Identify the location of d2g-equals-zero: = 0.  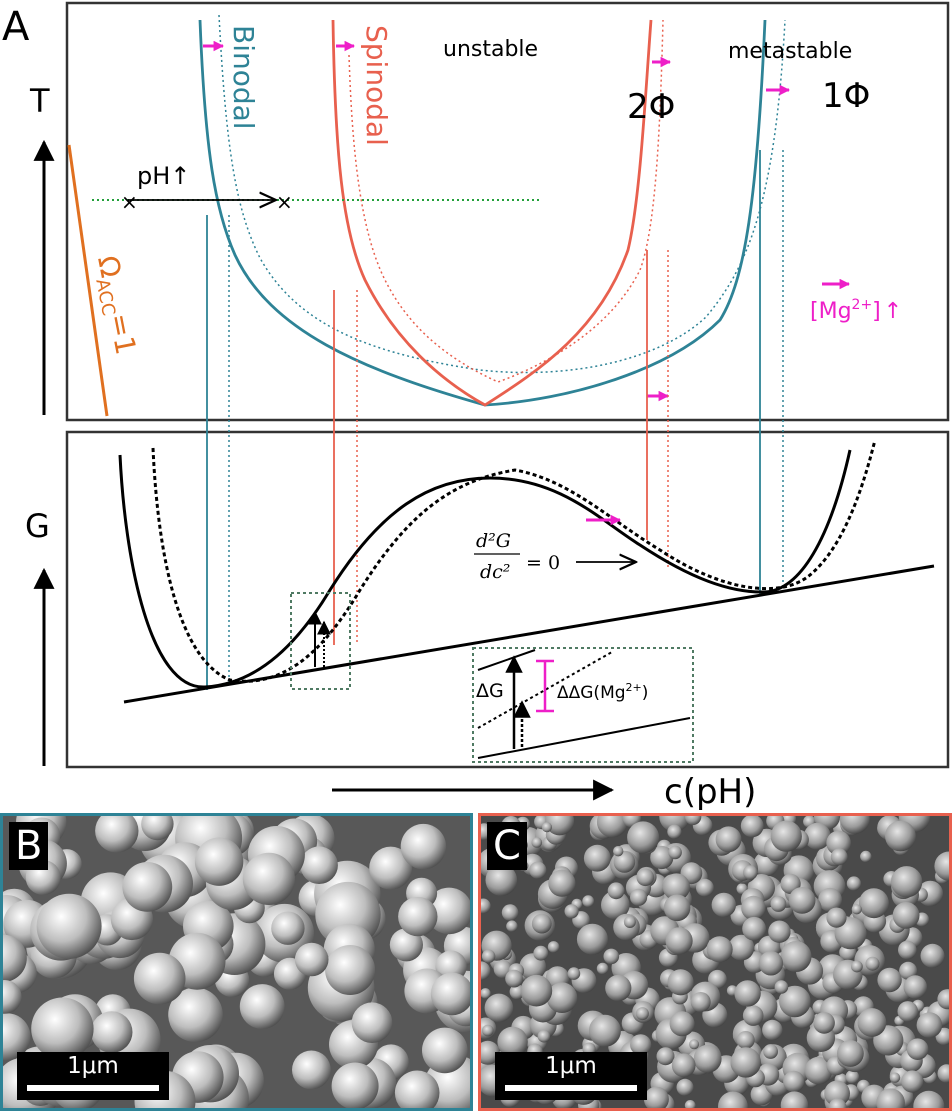
(543, 563).